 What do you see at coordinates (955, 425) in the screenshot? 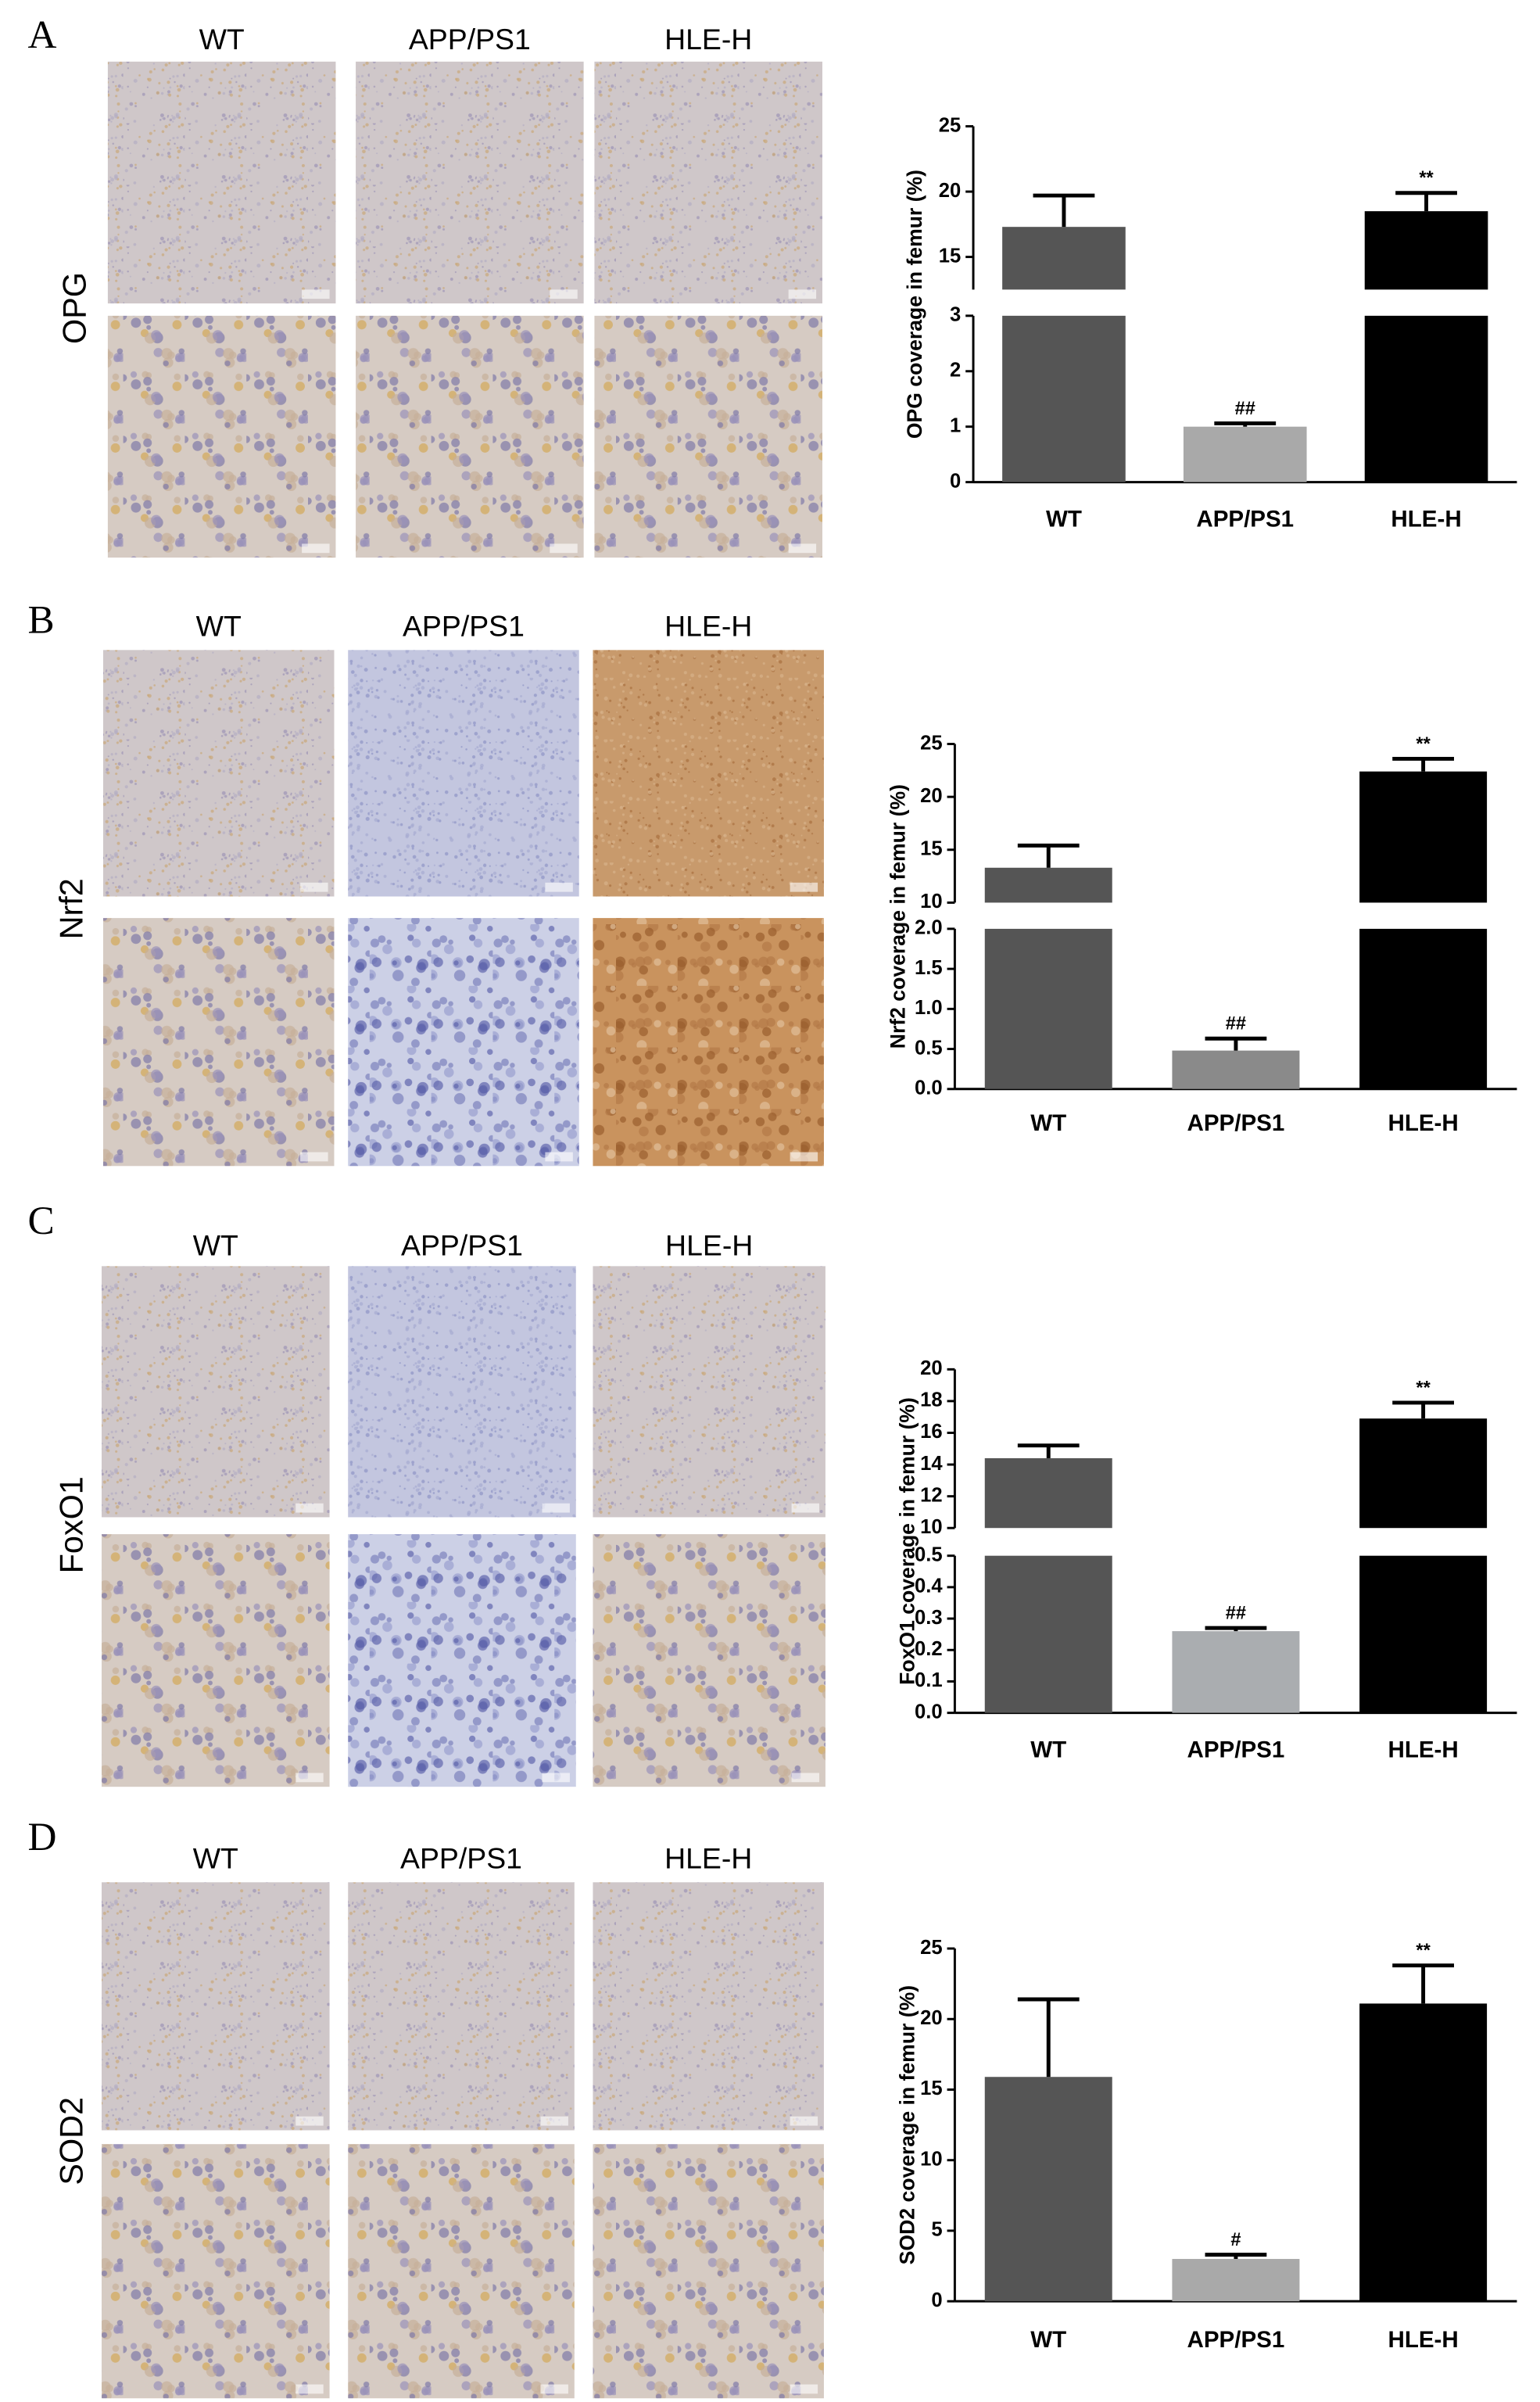
I see `y-tick-label: 1` at bounding box center [955, 425].